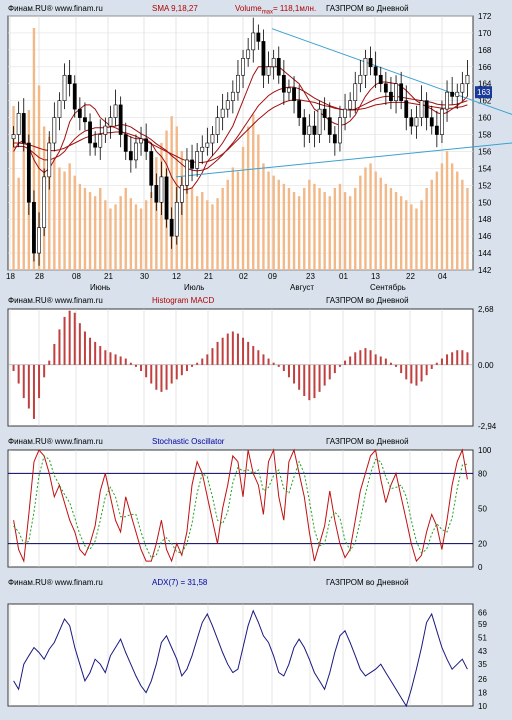  Describe the element at coordinates (486, 365) in the screenshot. I see `macd-y-tick: 0.00` at that location.